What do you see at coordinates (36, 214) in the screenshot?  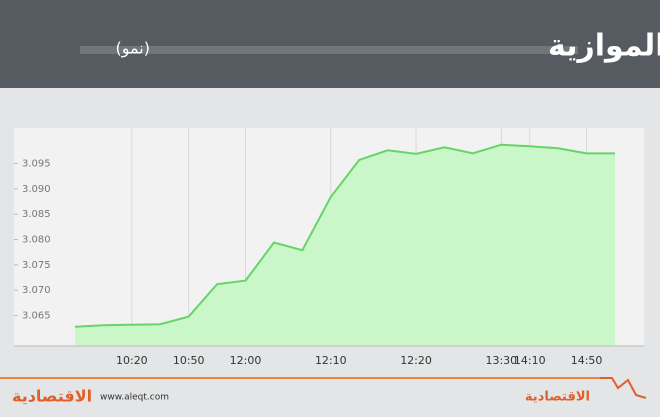 I see `y-tick-label: 3.085` at bounding box center [36, 214].